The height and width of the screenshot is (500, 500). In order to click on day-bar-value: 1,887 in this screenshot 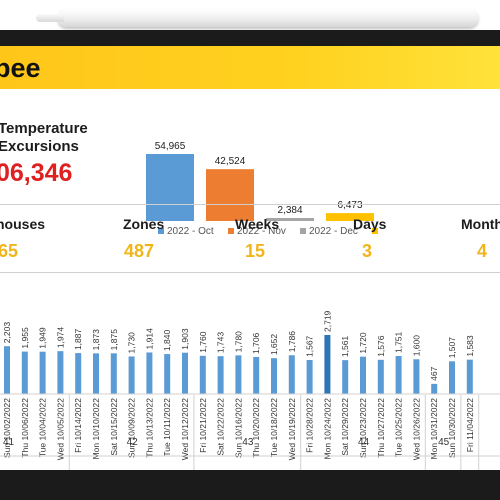, I will do `click(78, 340)`.